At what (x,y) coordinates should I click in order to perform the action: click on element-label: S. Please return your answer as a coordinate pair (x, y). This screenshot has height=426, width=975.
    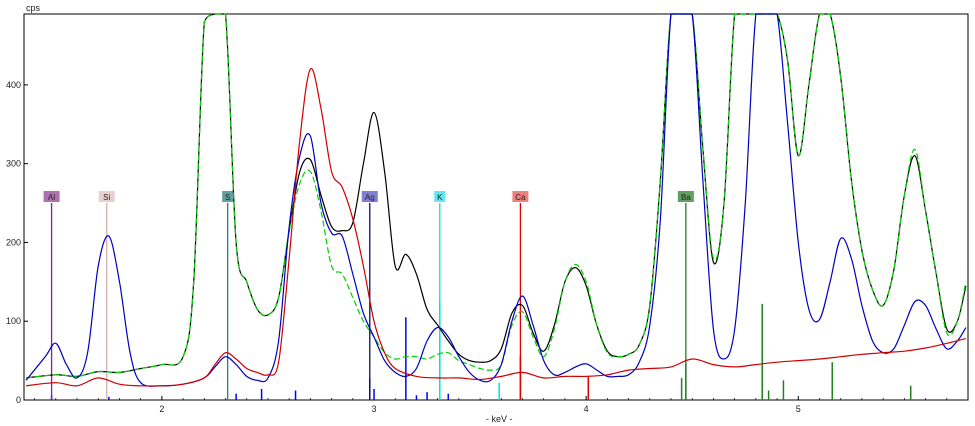
    Looking at the image, I should click on (227, 197).